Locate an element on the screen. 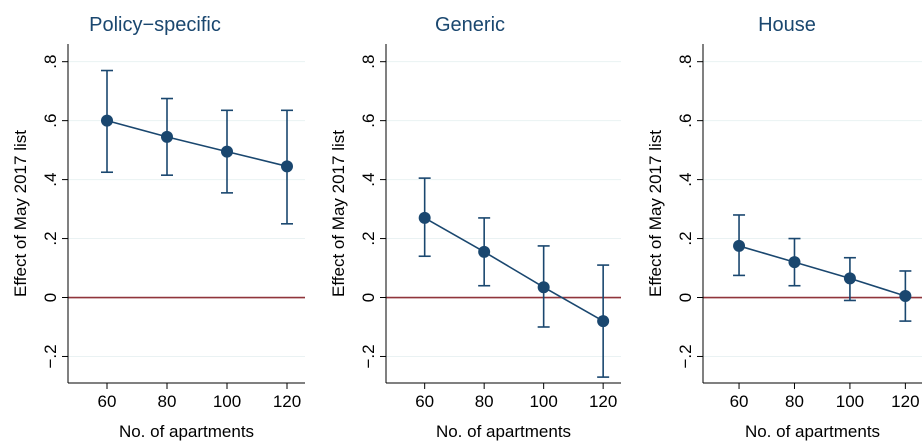 The height and width of the screenshot is (442, 922). panel-title: Policy−specific is located at coordinates (155, 25).